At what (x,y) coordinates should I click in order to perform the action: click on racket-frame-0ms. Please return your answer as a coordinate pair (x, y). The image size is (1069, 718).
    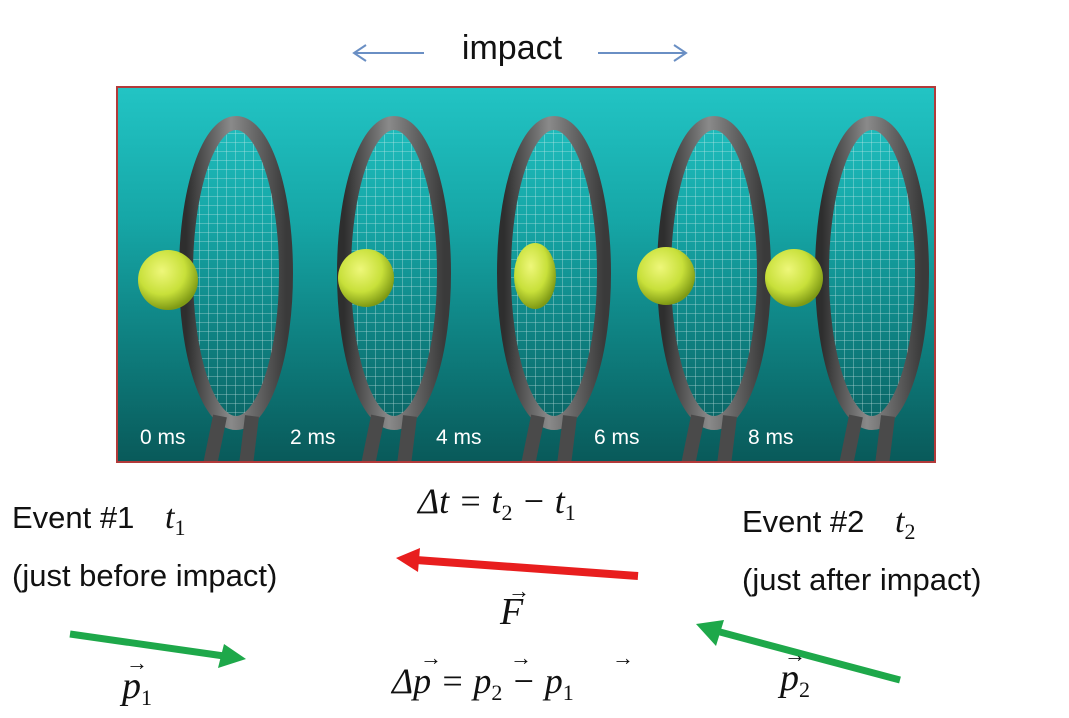
    Looking at the image, I should click on (215, 288).